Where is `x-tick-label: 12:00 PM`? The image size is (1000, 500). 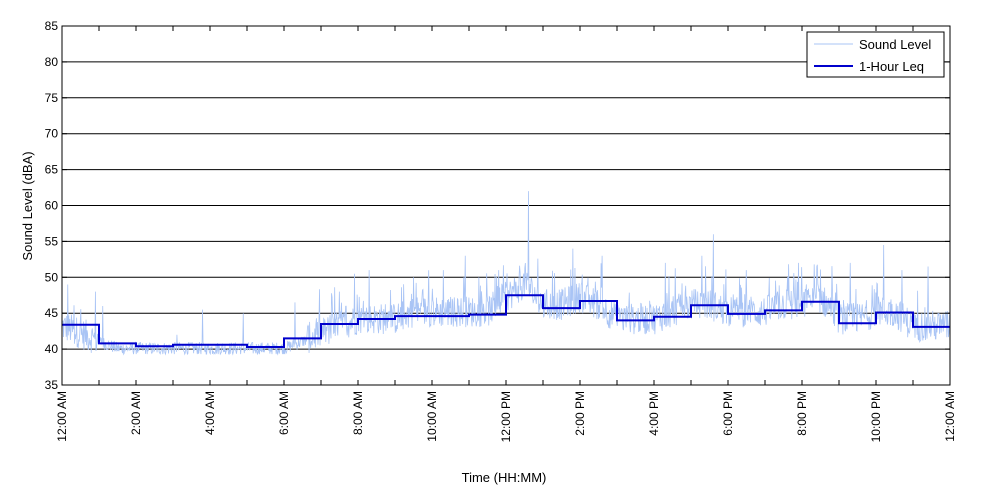 x-tick-label: 12:00 PM is located at coordinates (506, 416).